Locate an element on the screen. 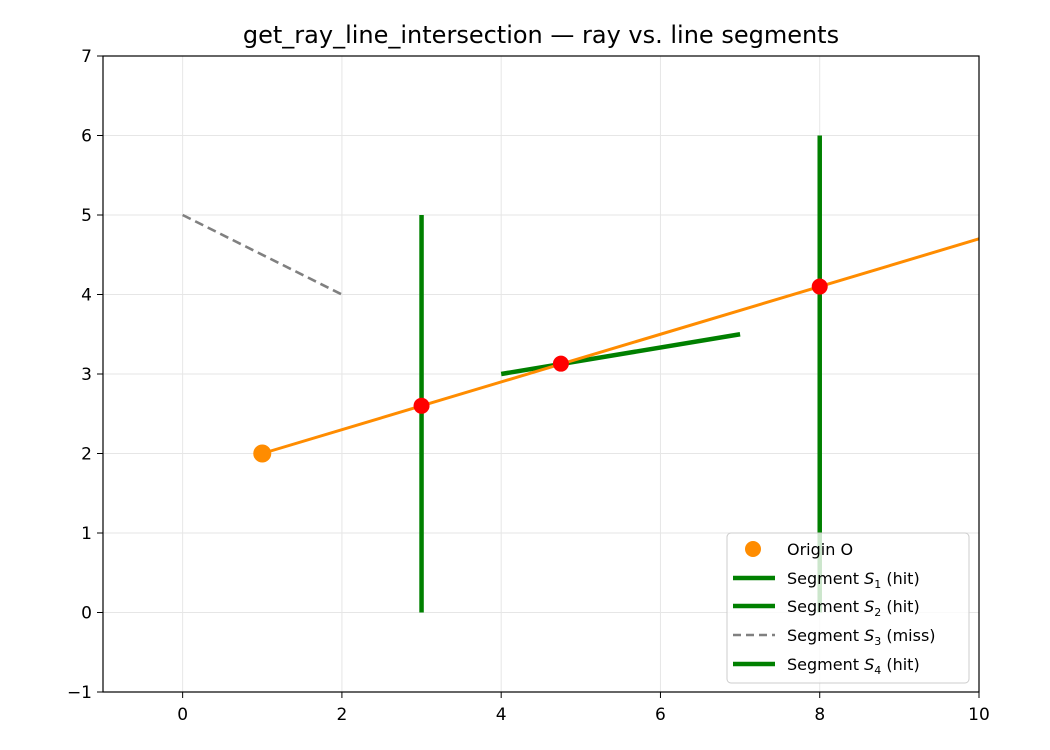 This screenshot has height=750, width=1050. x-tick-label: 10 is located at coordinates (979, 715).